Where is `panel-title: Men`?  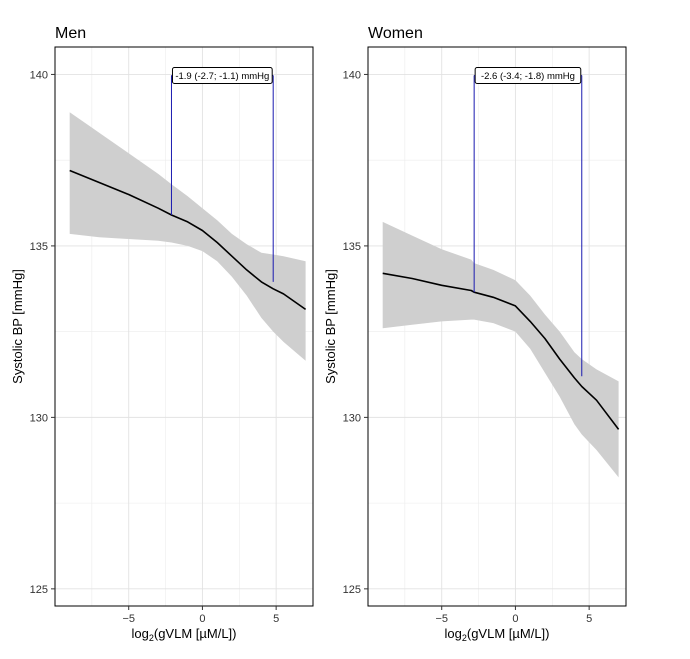 panel-title: Men is located at coordinates (70, 33).